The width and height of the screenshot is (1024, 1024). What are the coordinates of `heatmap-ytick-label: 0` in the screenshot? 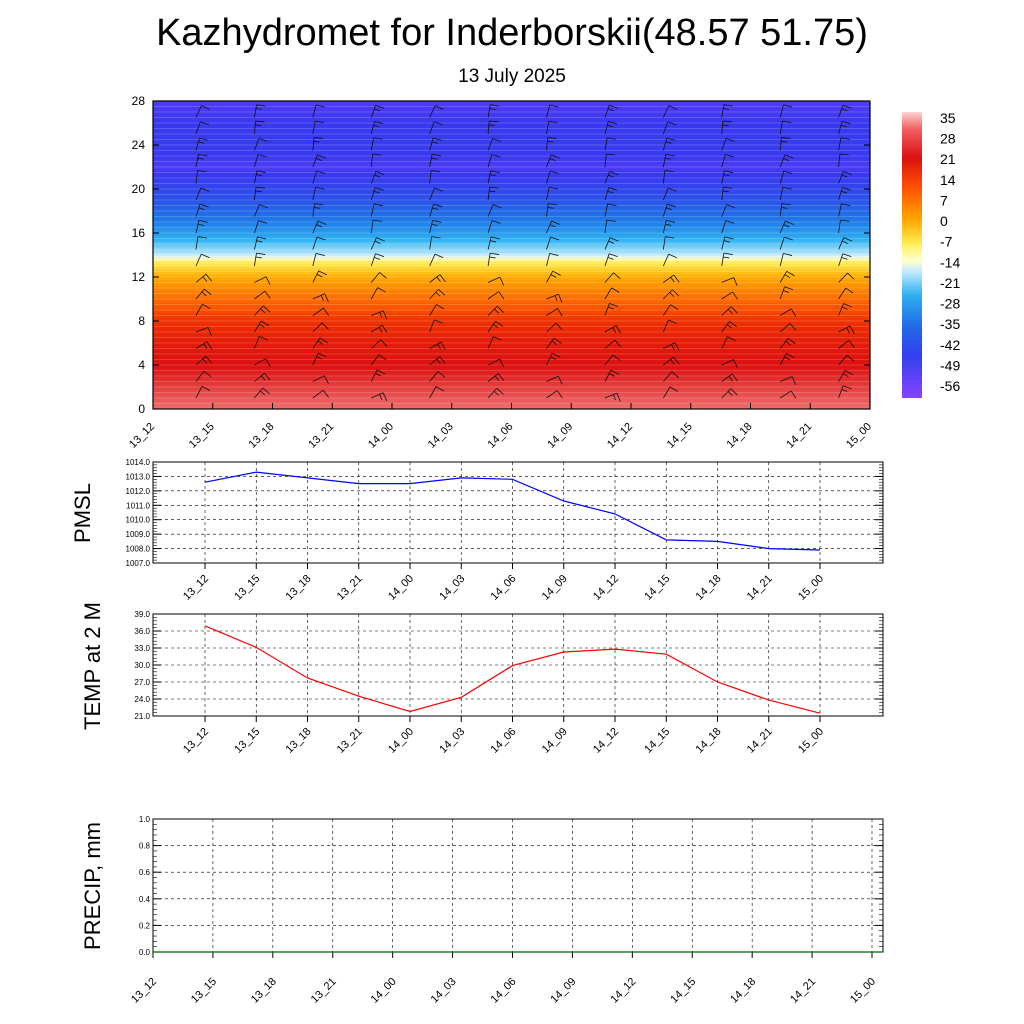 It's located at (141, 409).